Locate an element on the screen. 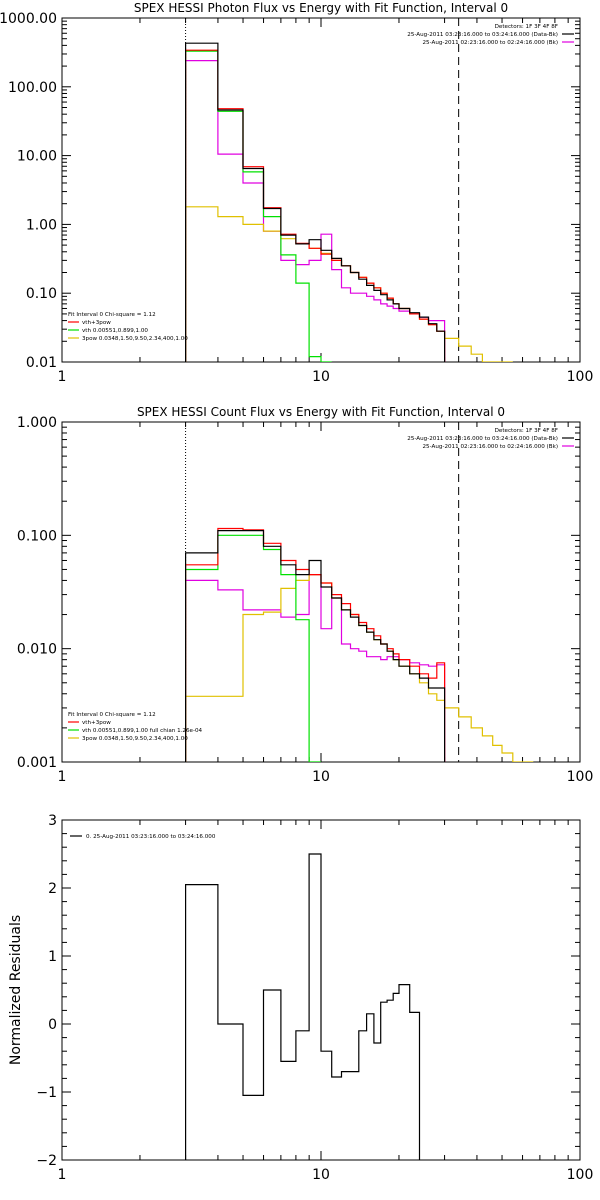  y-tick-label: 1000.00 is located at coordinates (28, 19).